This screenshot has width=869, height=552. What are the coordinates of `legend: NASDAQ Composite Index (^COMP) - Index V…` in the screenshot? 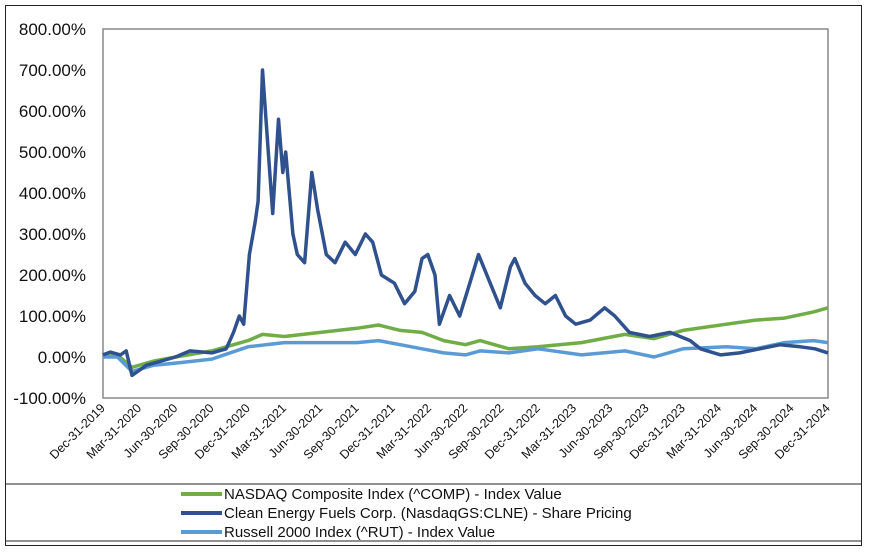 It's located at (406, 513).